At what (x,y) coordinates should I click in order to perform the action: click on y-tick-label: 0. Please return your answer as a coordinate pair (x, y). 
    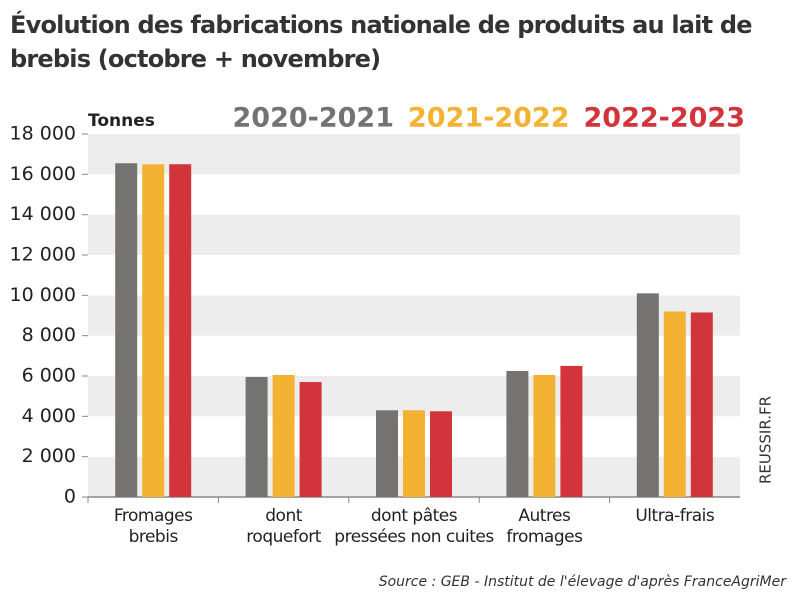
    Looking at the image, I should click on (70, 497).